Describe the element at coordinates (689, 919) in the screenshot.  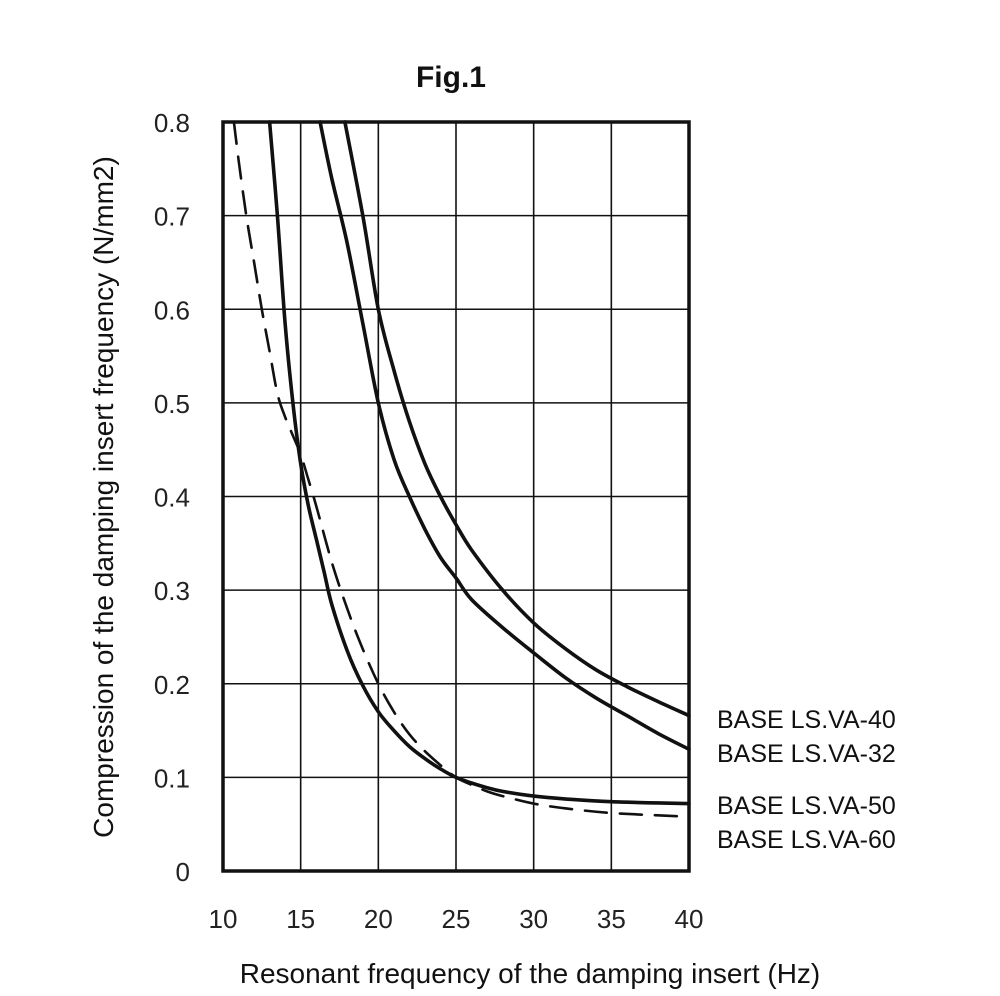
I see `x-tick-label: 40` at that location.